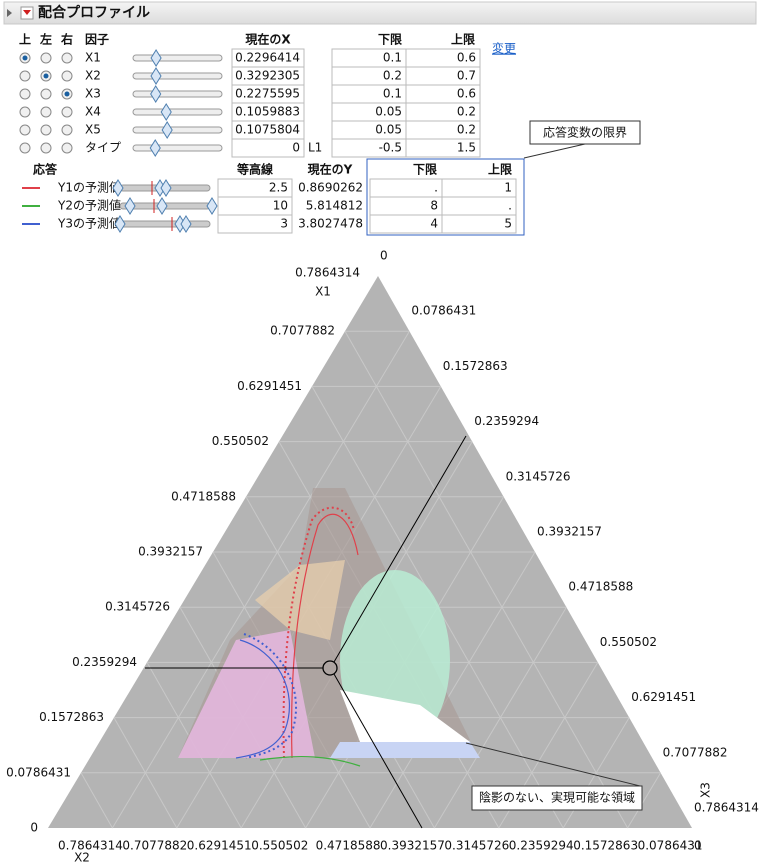  I want to click on factor-name: X4, so click(93, 112).